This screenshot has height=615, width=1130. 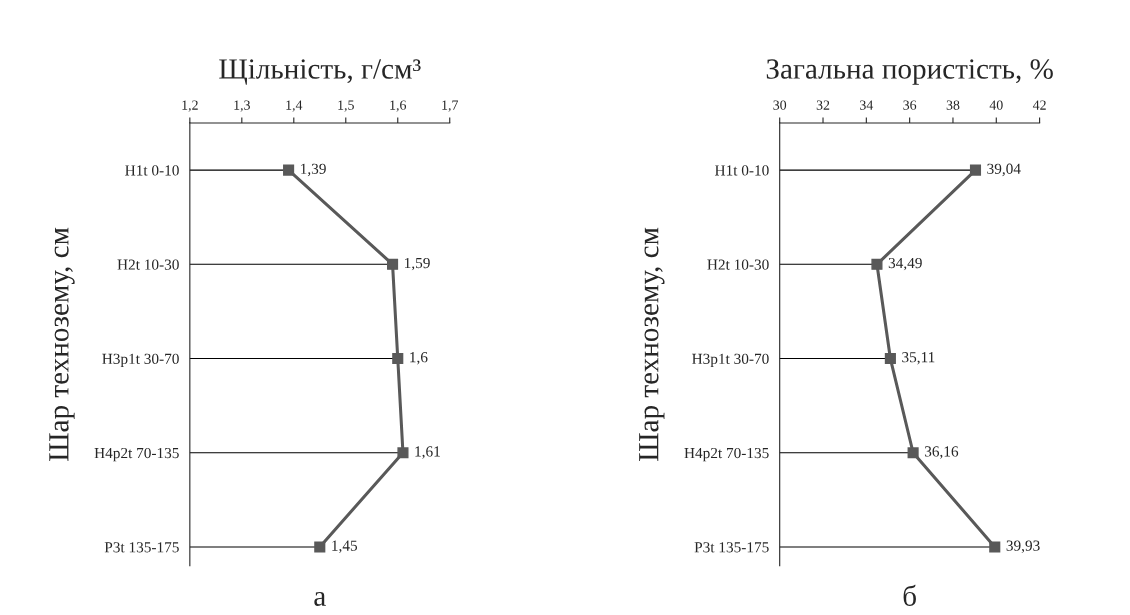 What do you see at coordinates (320, 598) in the screenshot?
I see `text: а` at bounding box center [320, 598].